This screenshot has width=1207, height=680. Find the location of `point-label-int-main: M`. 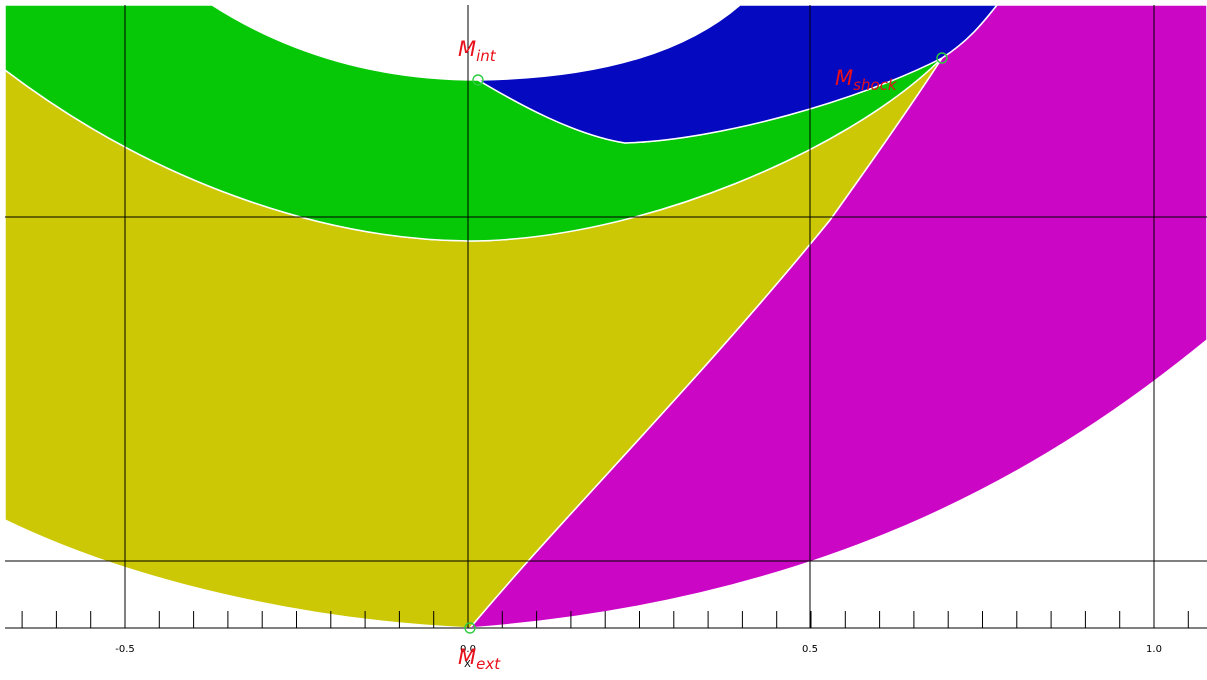

point-label-int-main: M is located at coordinates (467, 49).